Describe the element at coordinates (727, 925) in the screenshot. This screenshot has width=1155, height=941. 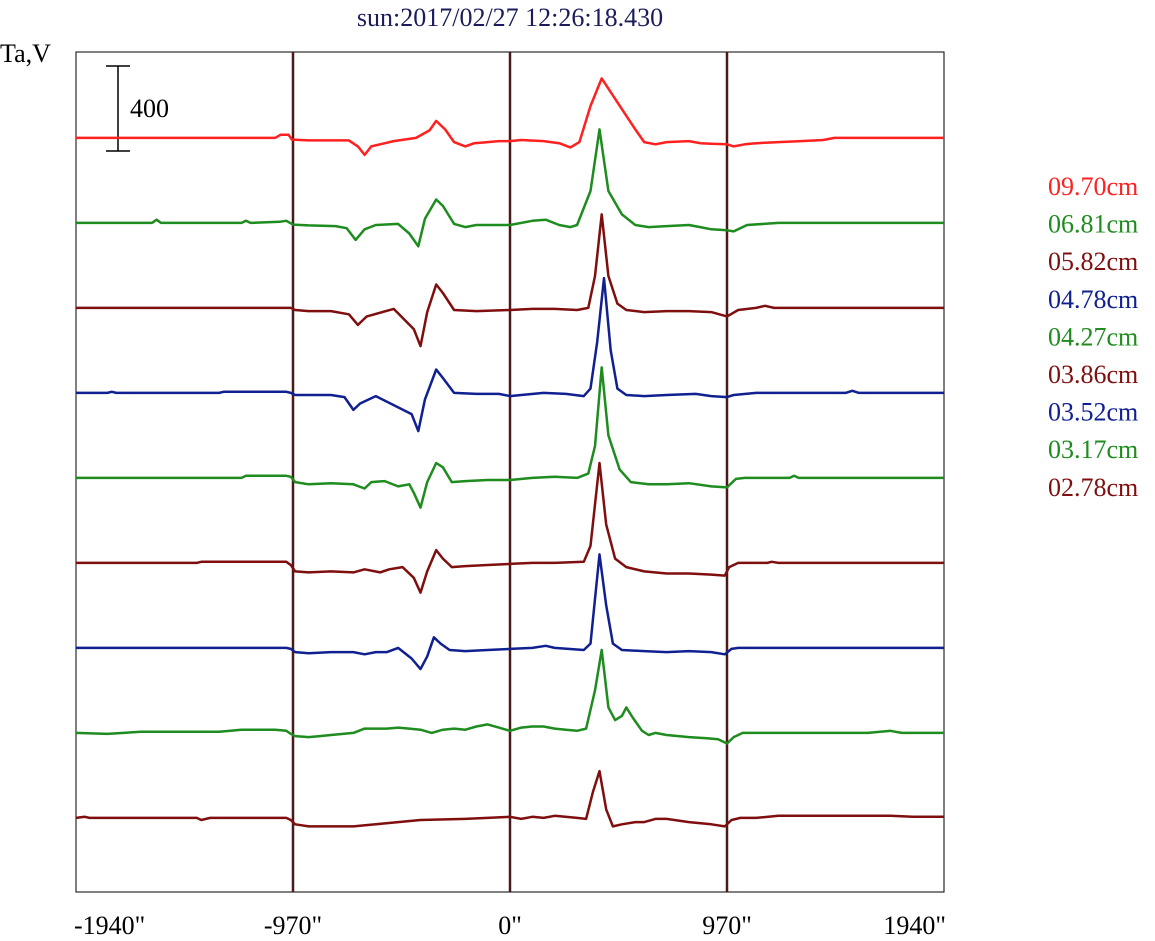
I see `x-tick-label-3: 970"` at that location.